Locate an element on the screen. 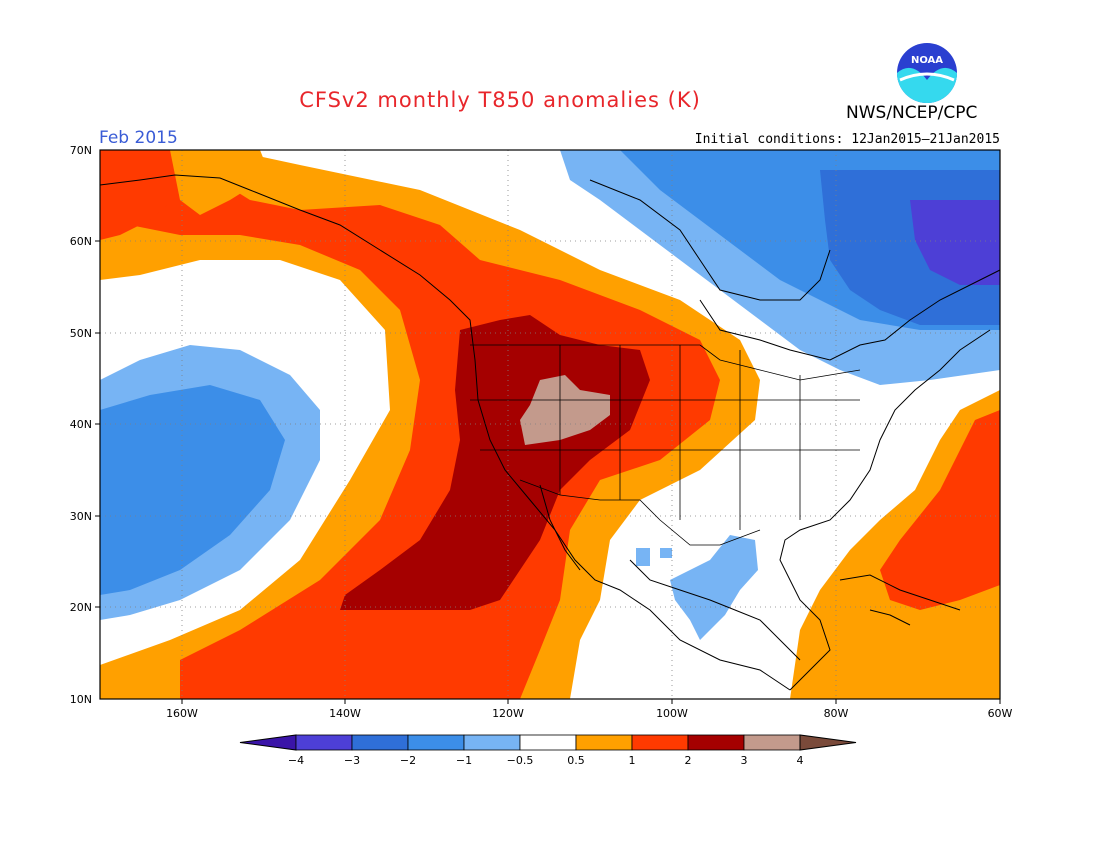 Image resolution: width=1100 pixels, height=850 pixels. colorbar-label: −4 is located at coordinates (296, 760).